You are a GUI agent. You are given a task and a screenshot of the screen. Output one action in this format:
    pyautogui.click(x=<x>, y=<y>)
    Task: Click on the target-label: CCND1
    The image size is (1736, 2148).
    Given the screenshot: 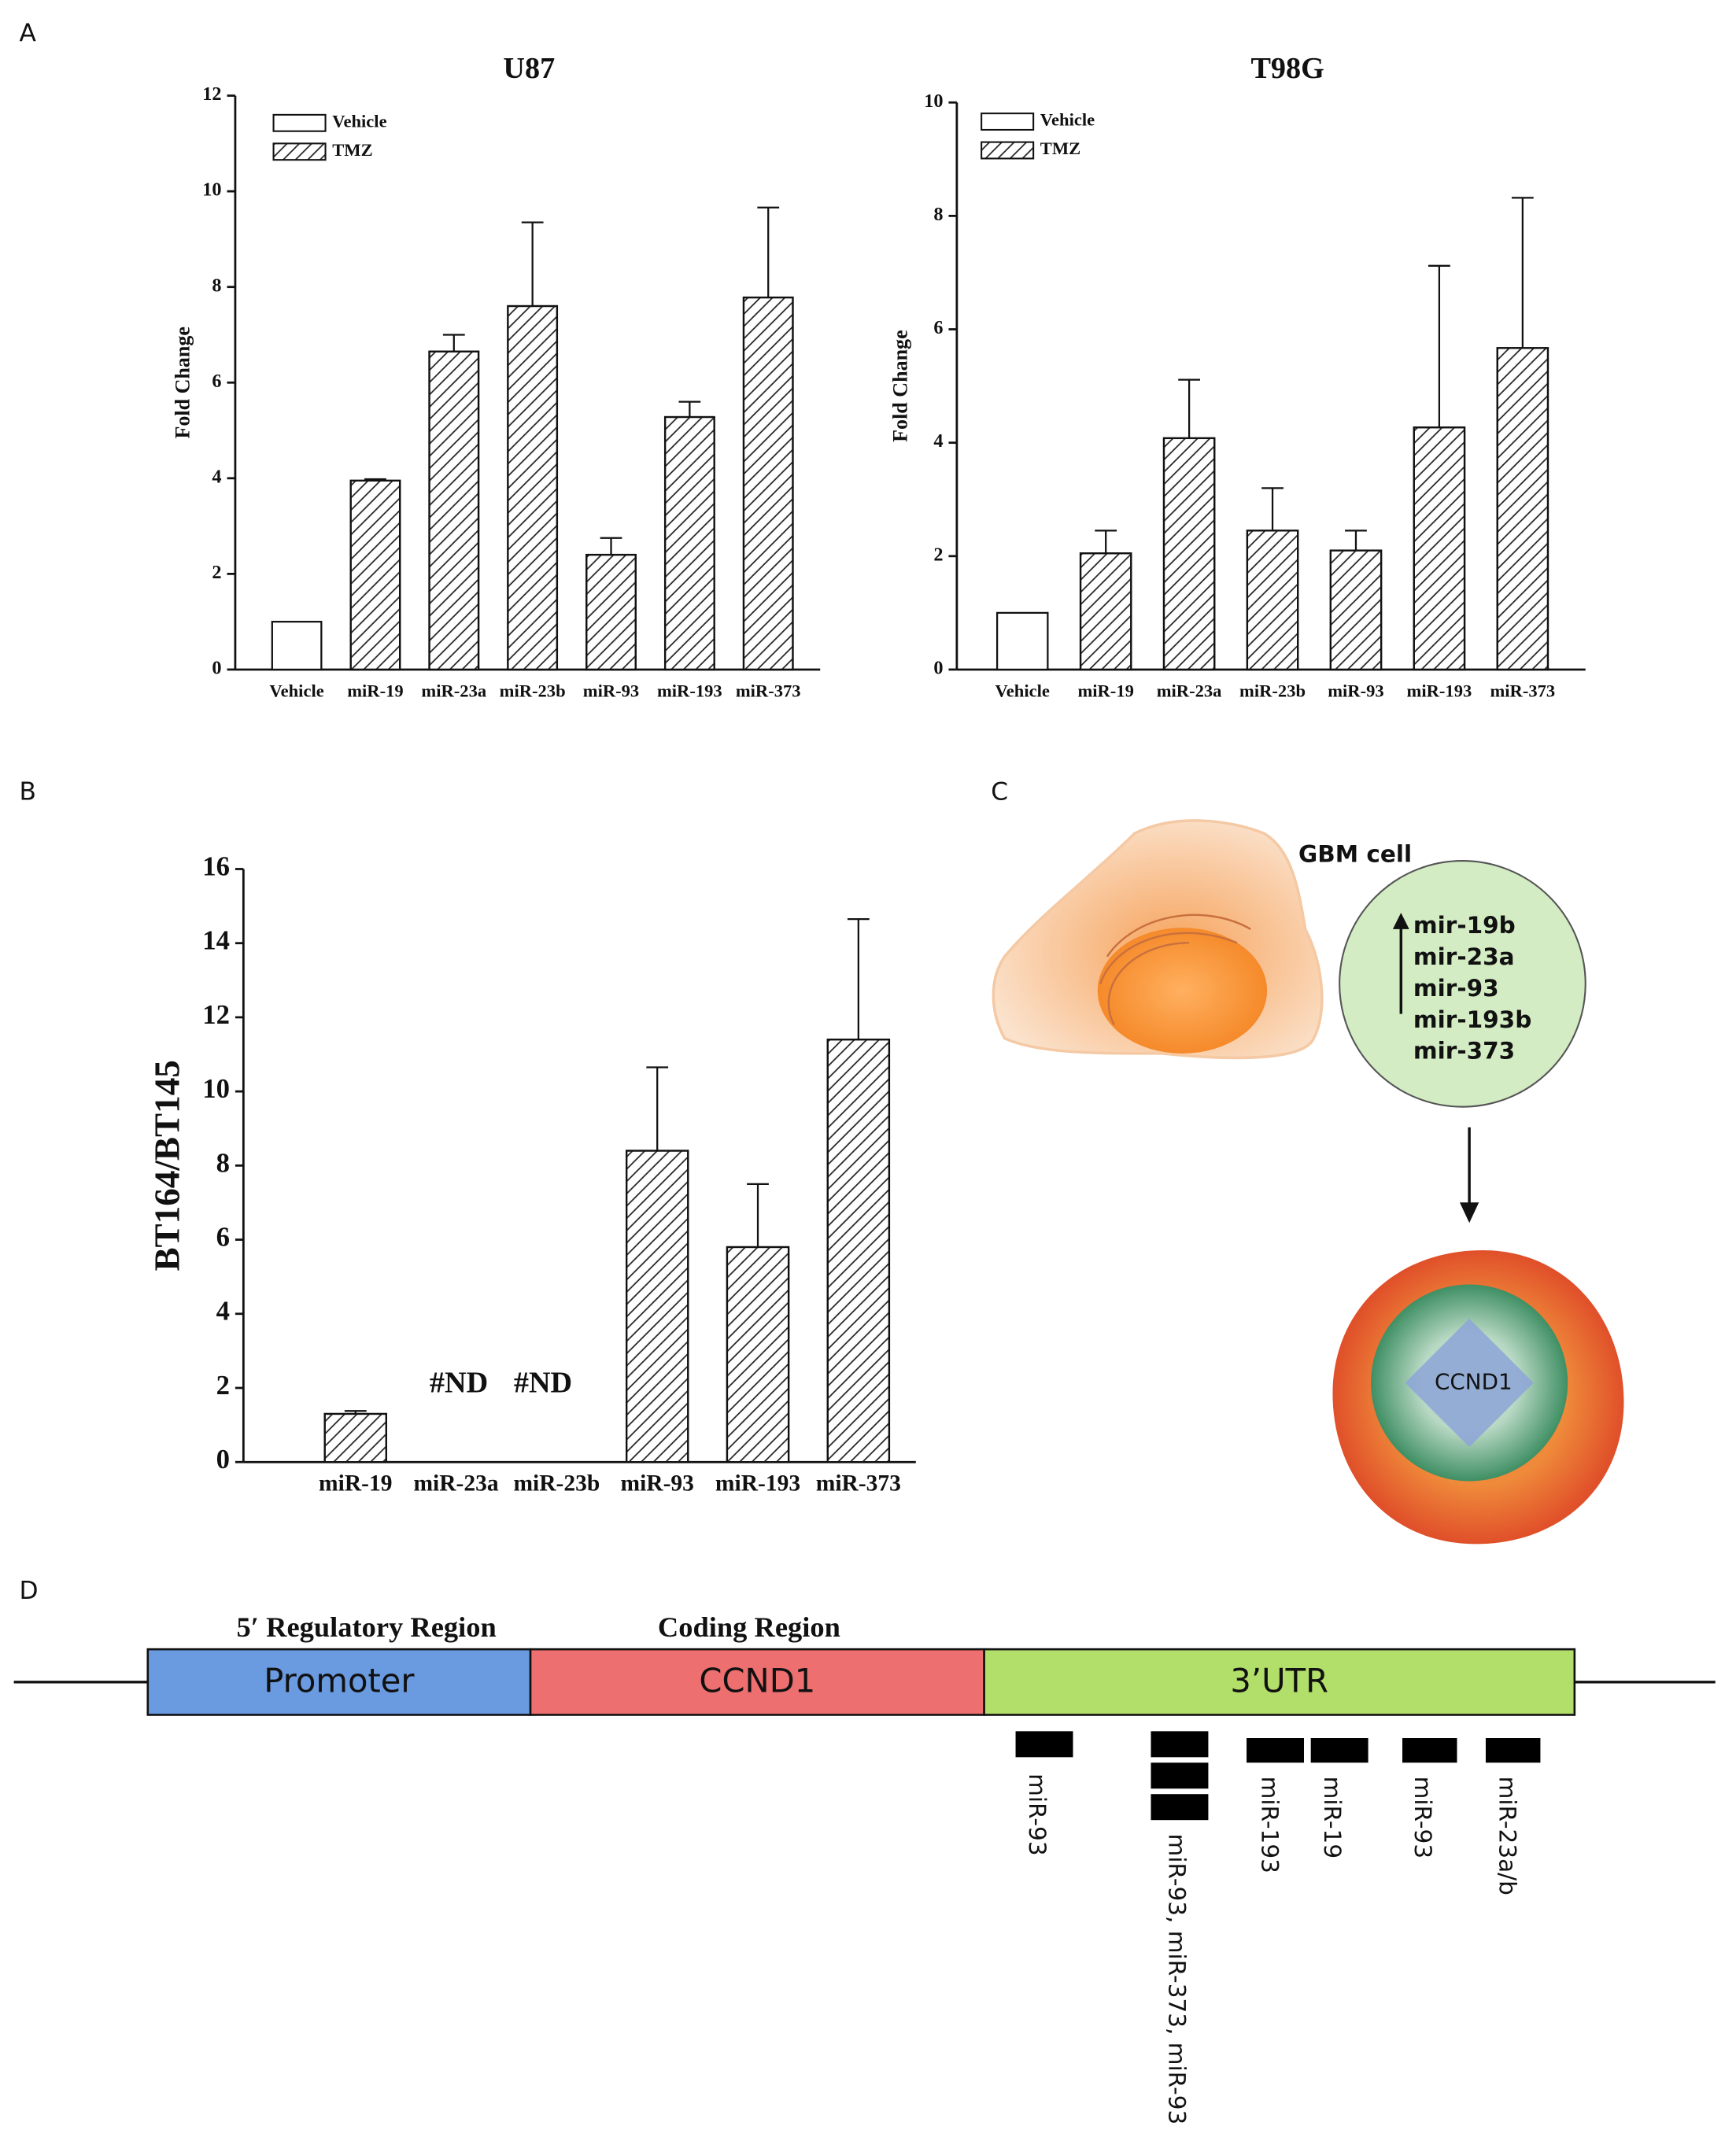 What is the action you would take?
    pyautogui.click(x=1474, y=1381)
    